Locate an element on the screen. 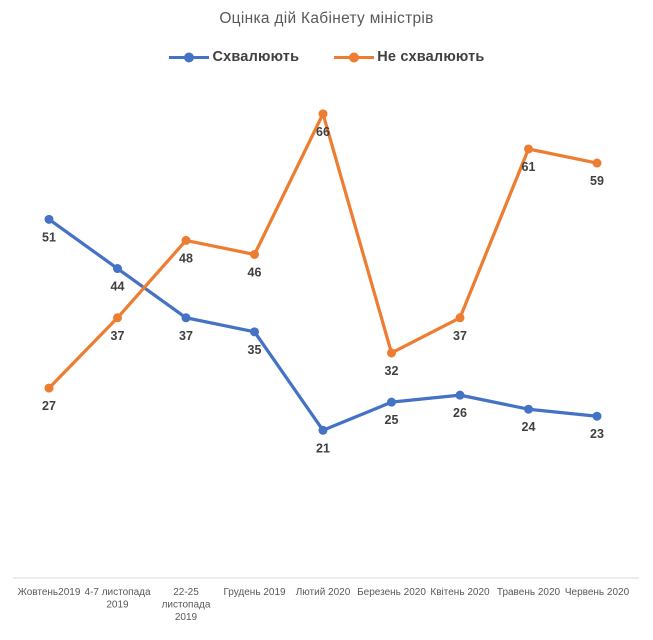 The height and width of the screenshot is (640, 653). data-label: 32 is located at coordinates (392, 371).